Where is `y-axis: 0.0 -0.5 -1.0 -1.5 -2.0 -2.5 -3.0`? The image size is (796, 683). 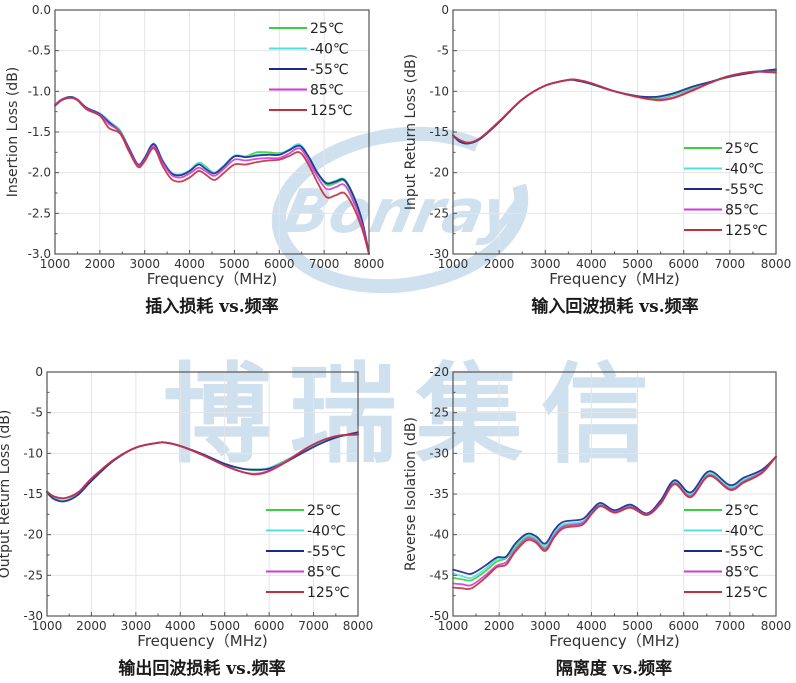
y-axis: 0.0 -0.5 -1.0 -1.5 -2.0 -2.5 -3.0 is located at coordinates (43, 132).